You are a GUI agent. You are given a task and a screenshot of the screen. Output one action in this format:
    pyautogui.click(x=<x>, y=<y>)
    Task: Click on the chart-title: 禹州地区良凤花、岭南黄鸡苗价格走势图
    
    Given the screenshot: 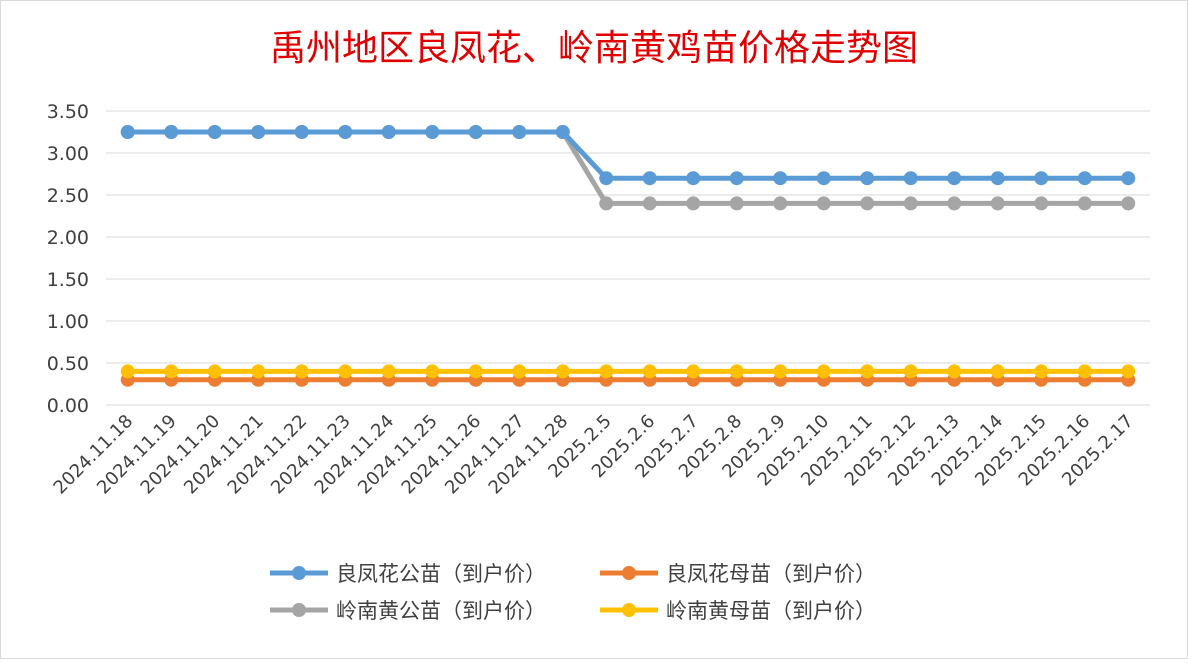 What is the action you would take?
    pyautogui.click(x=594, y=48)
    